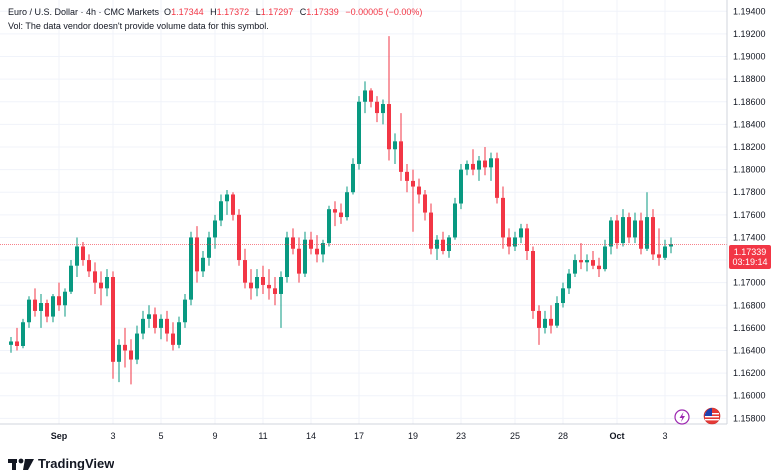 The width and height of the screenshot is (780, 470). What do you see at coordinates (413, 436) in the screenshot?
I see `x-tick-label: 19` at bounding box center [413, 436].